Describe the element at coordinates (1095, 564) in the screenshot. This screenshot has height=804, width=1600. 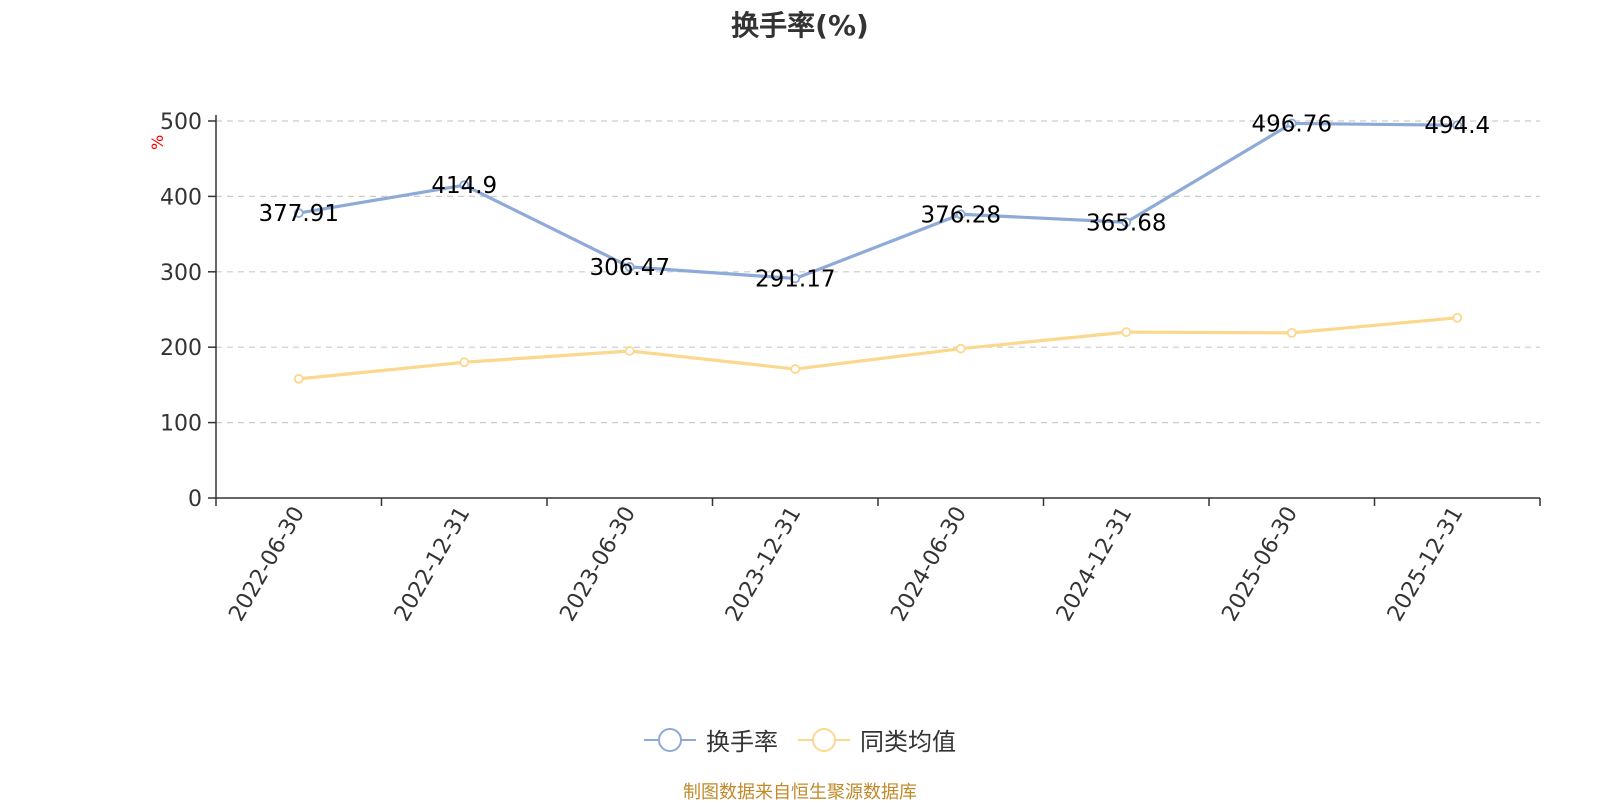
I see `x-tick-label: 2024-12-31` at that location.